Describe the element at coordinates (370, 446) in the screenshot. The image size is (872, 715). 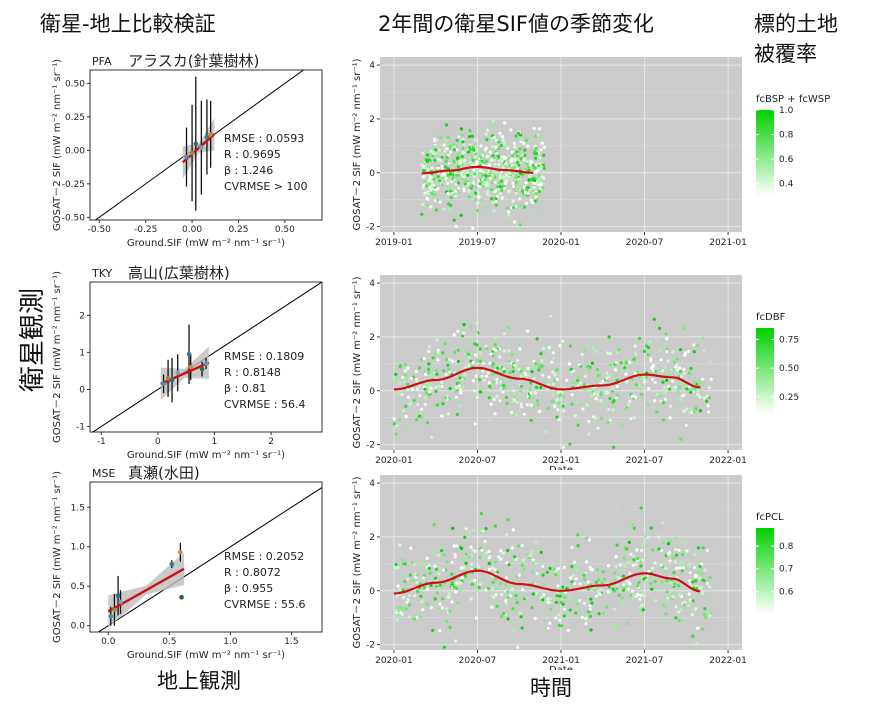
I see `y-tick-label: -2` at that location.